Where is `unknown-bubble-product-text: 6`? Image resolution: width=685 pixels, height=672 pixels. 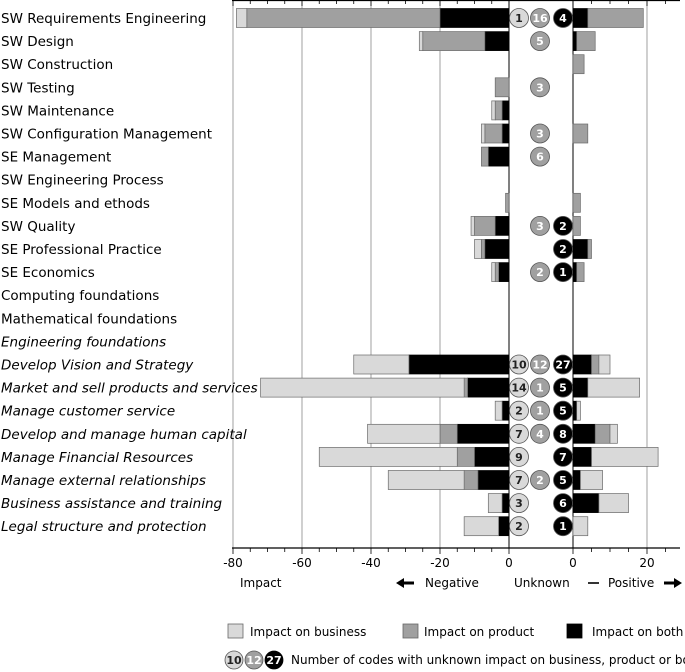 unknown-bubble-product-text: 6 is located at coordinates (540, 157).